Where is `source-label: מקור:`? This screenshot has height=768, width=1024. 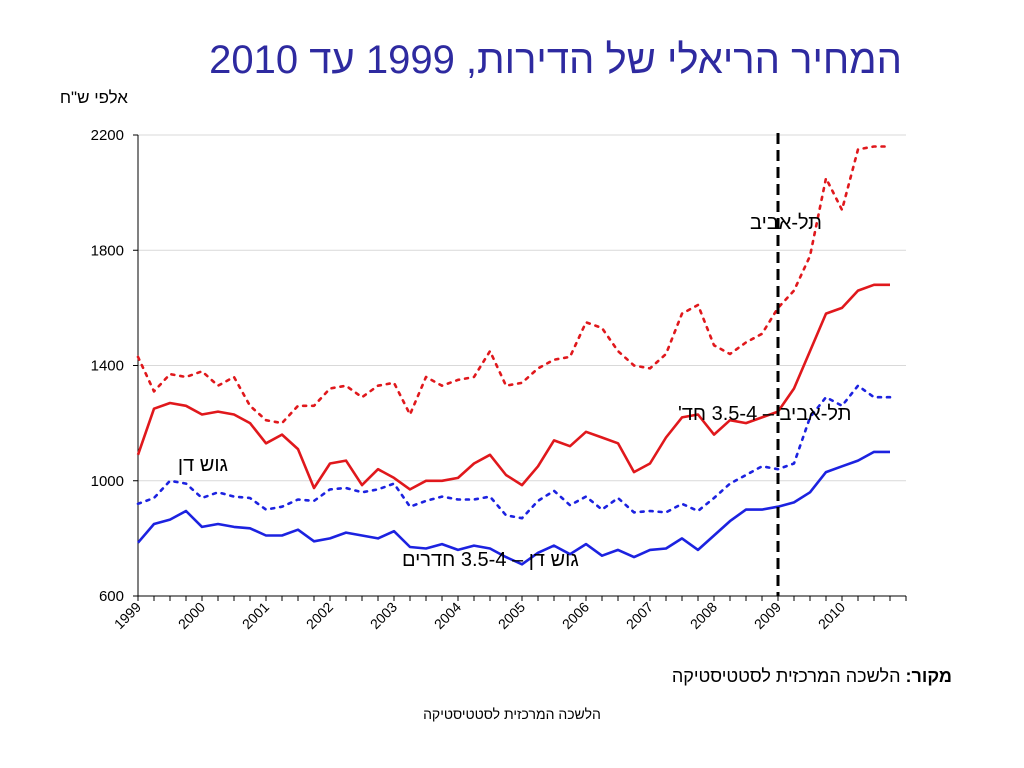 source-label: מקור: is located at coordinates (928, 676).